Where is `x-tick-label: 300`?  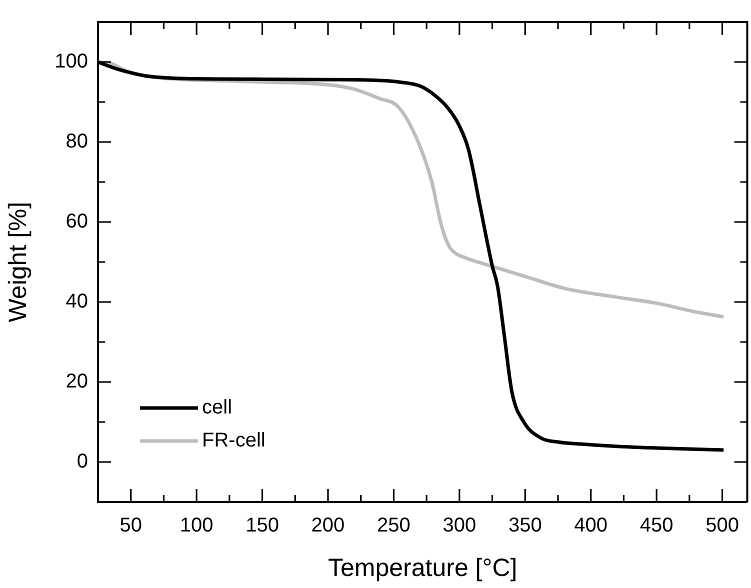 x-tick-label: 300 is located at coordinates (459, 525).